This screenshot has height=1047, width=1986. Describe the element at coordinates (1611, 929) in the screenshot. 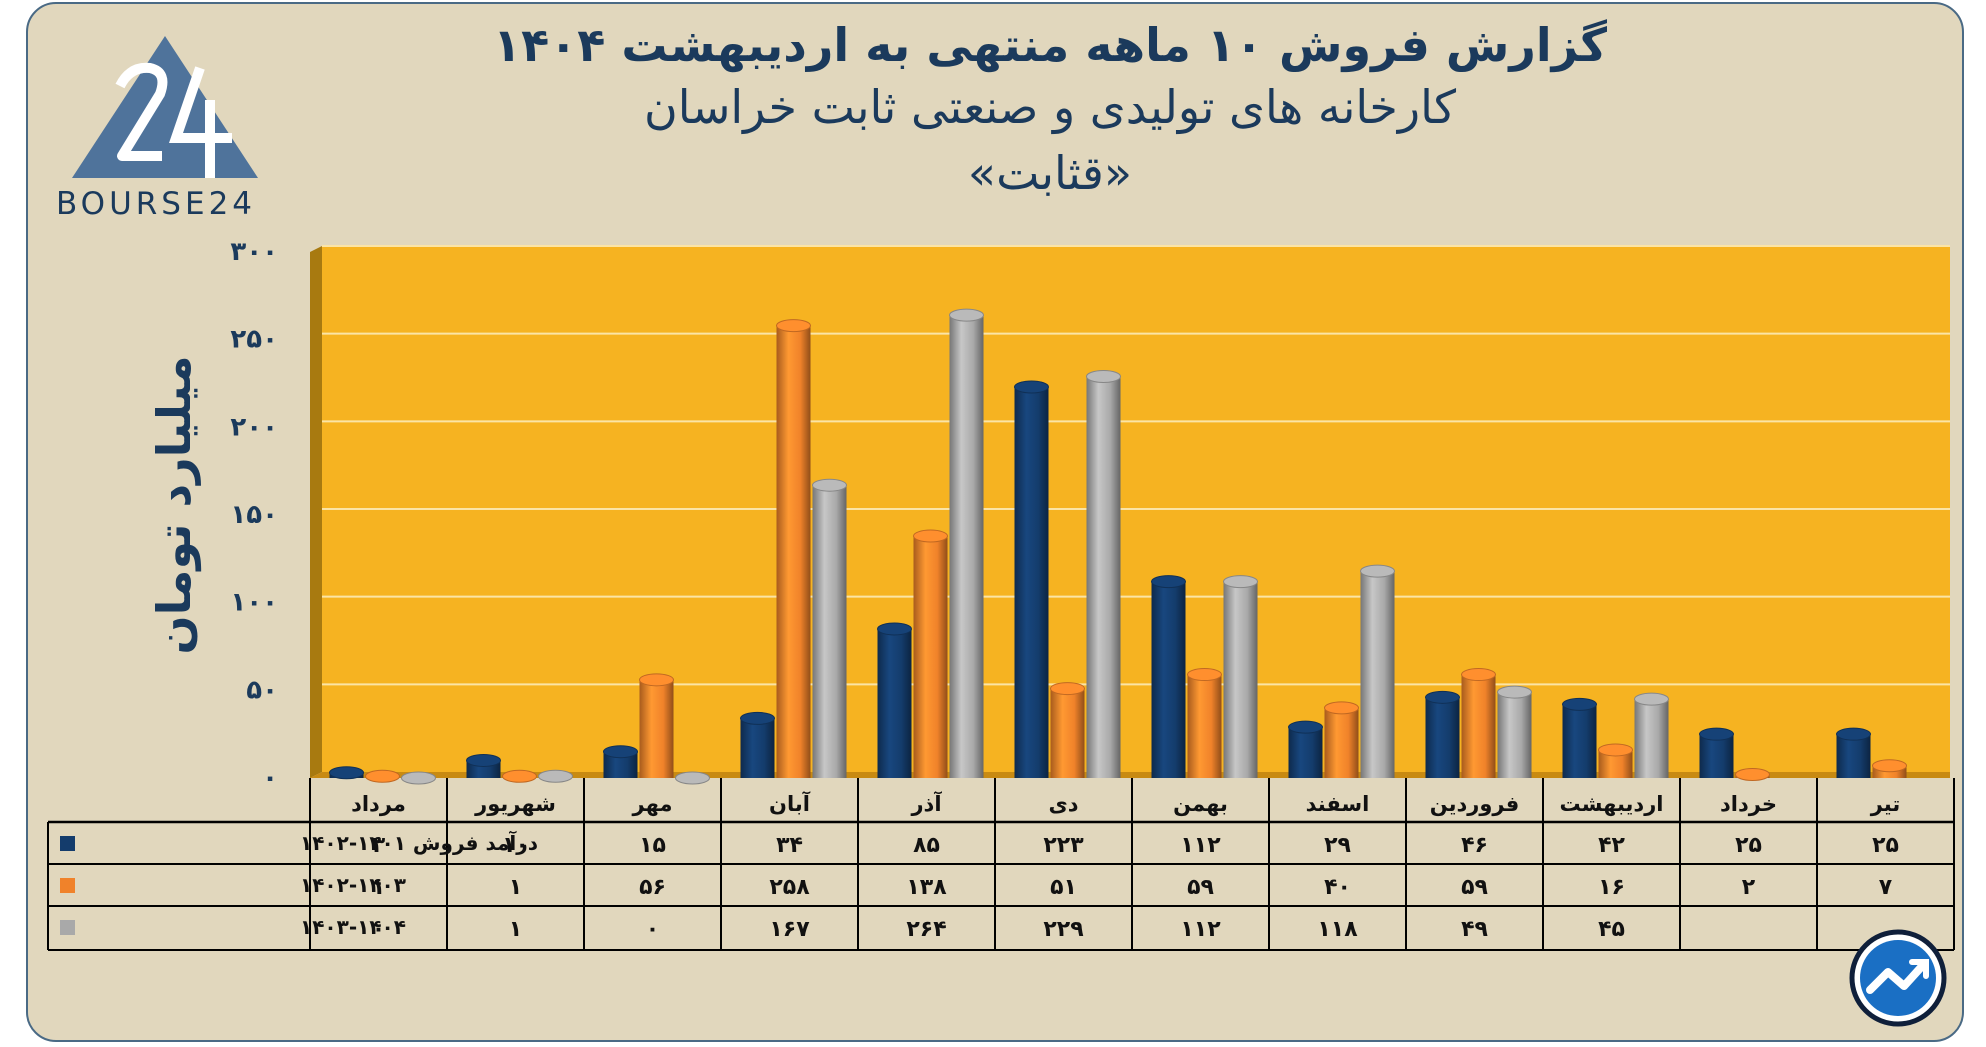

I see `data-label: ۴۵` at that location.